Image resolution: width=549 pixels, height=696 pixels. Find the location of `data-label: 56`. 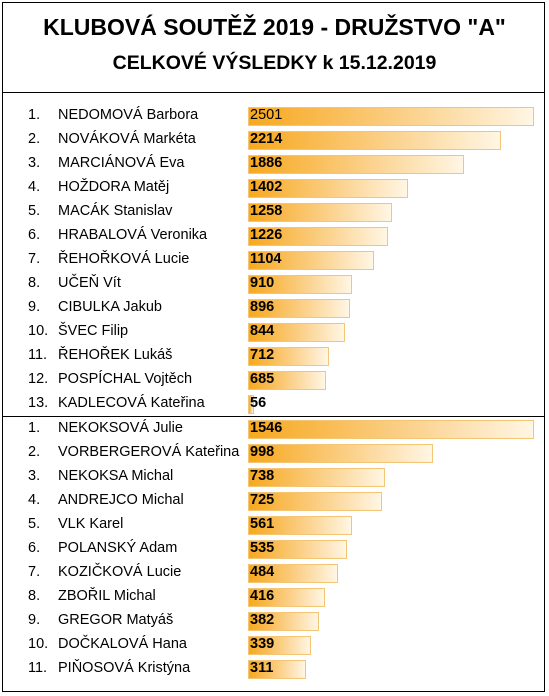

data-label: 56 is located at coordinates (258, 403).